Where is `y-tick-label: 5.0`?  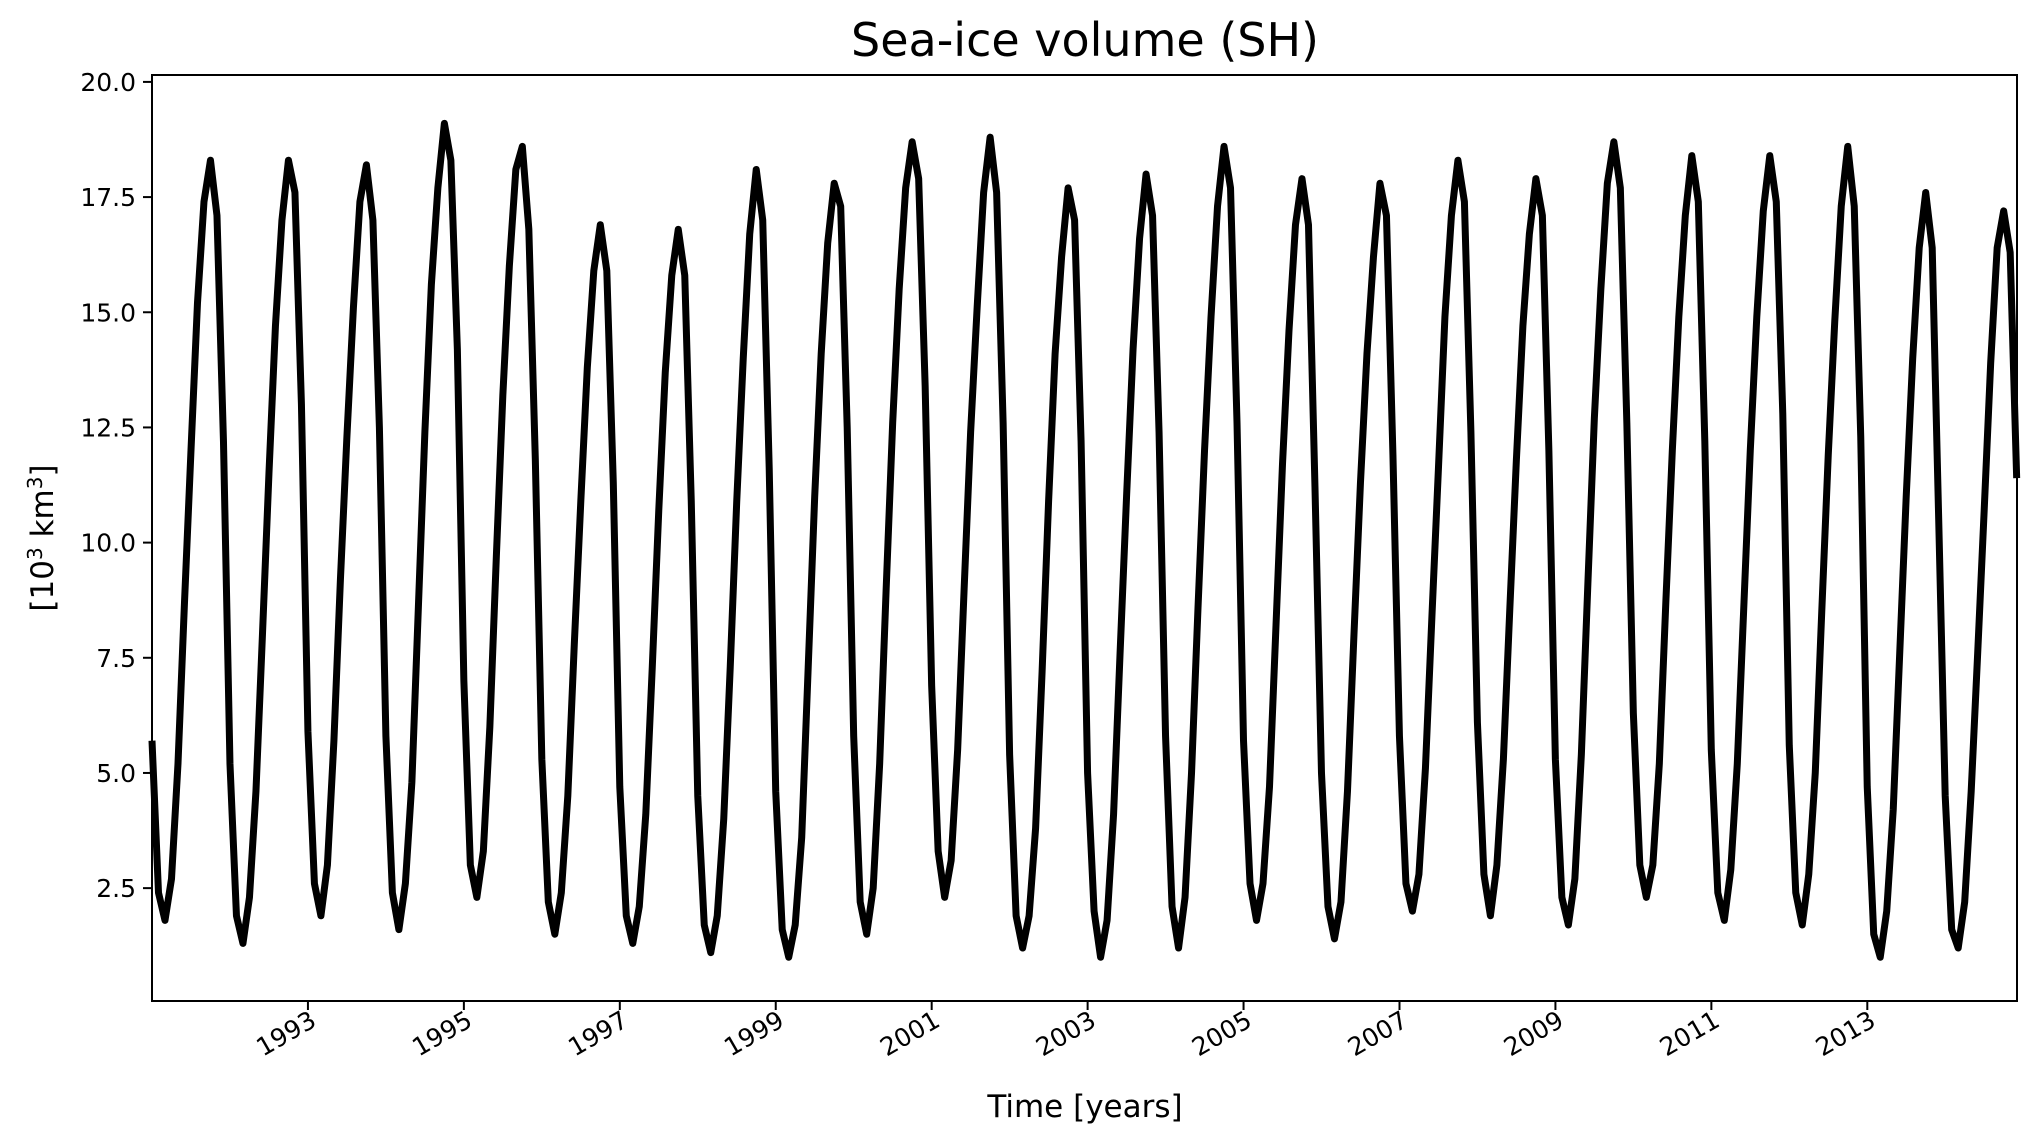 y-tick-label: 5.0 is located at coordinates (116, 773).